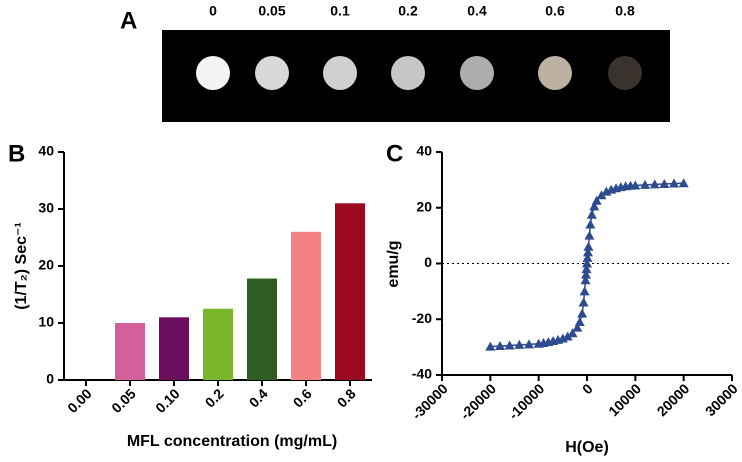 The height and width of the screenshot is (462, 742). What do you see at coordinates (123, 400) in the screenshot?
I see `x-tick-label: 0.05` at bounding box center [123, 400].